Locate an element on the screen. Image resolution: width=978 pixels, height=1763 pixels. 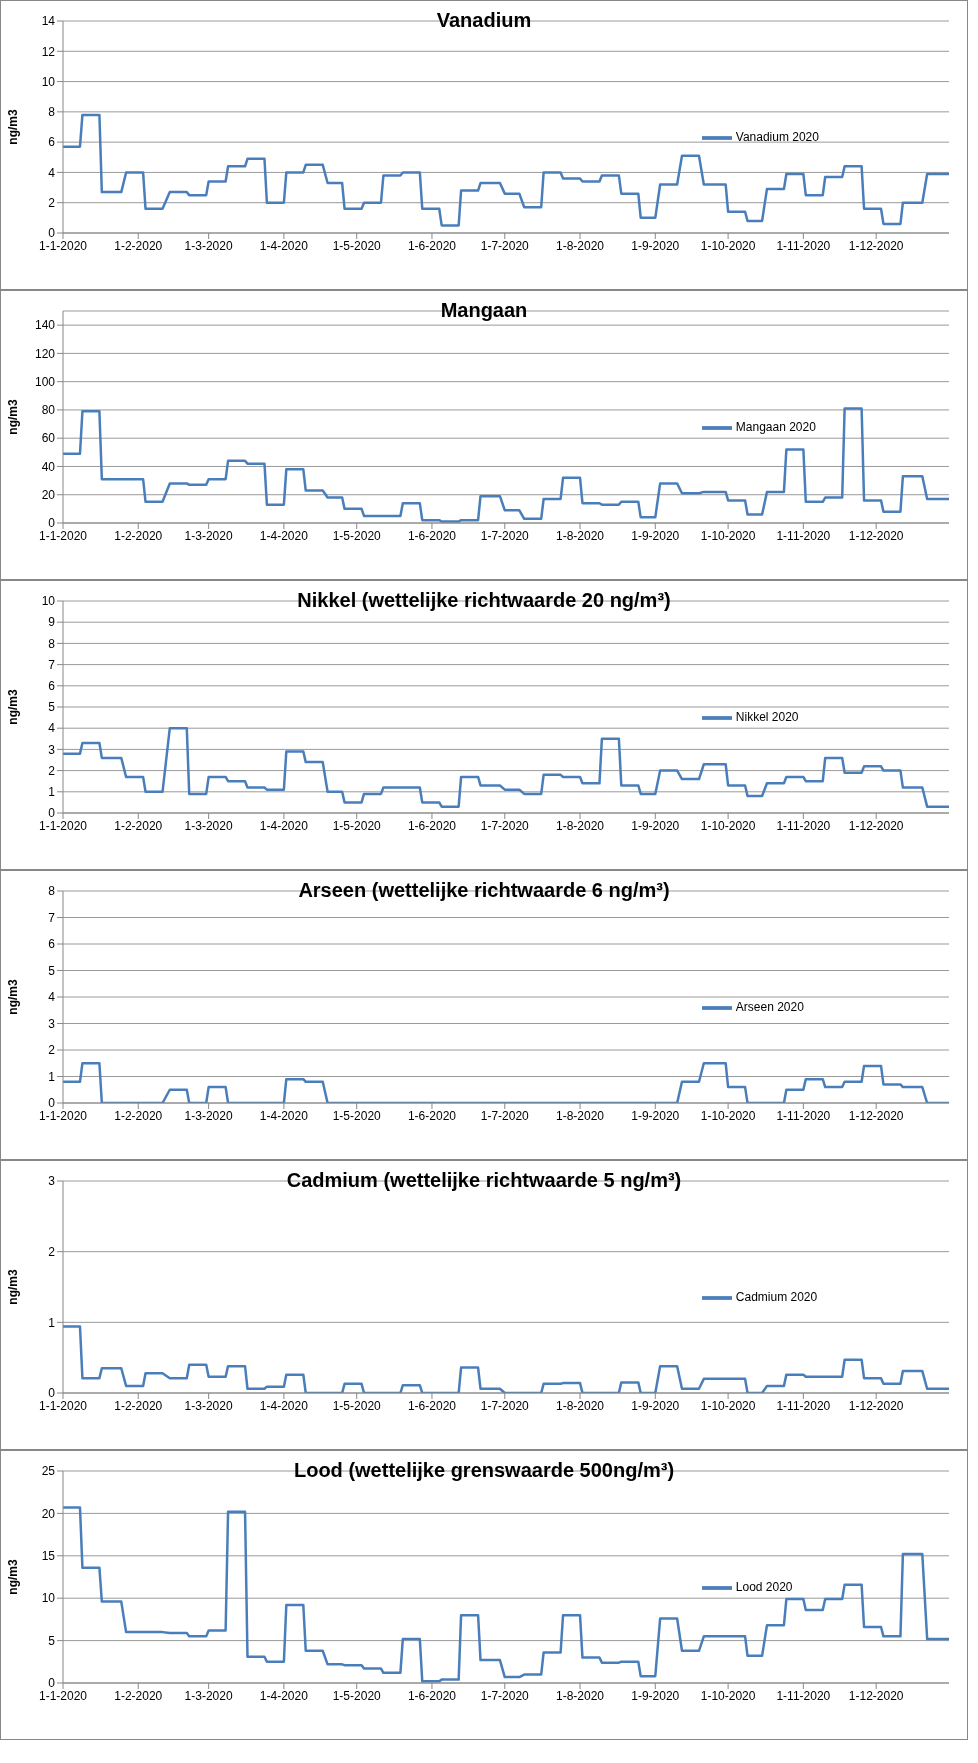
y-tick-label: 14 is located at coordinates (48, 21).